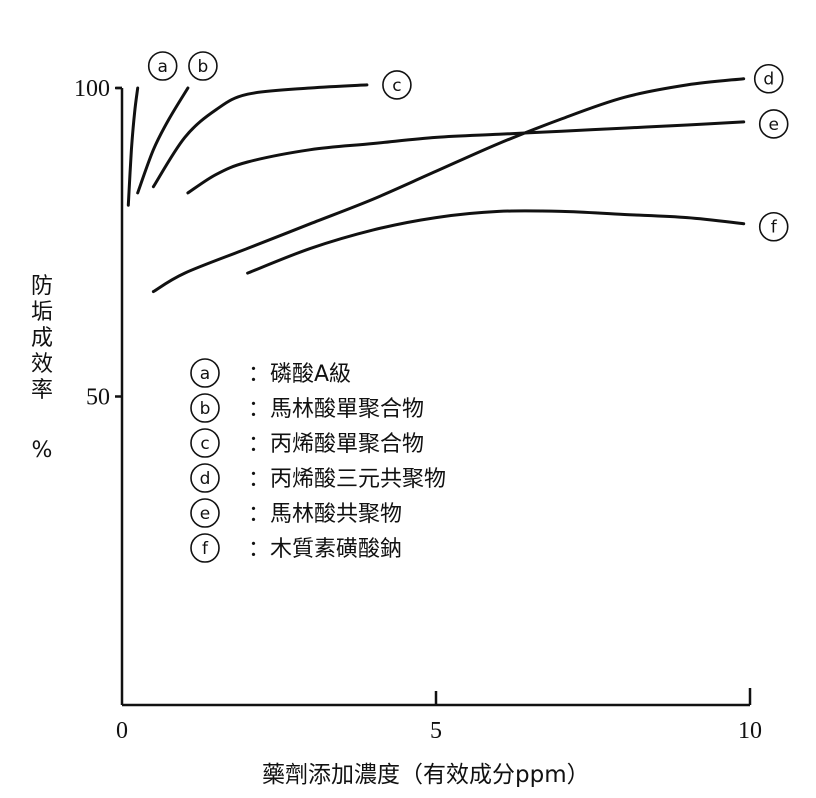  I want to click on series-marker-letter: f, so click(774, 228).